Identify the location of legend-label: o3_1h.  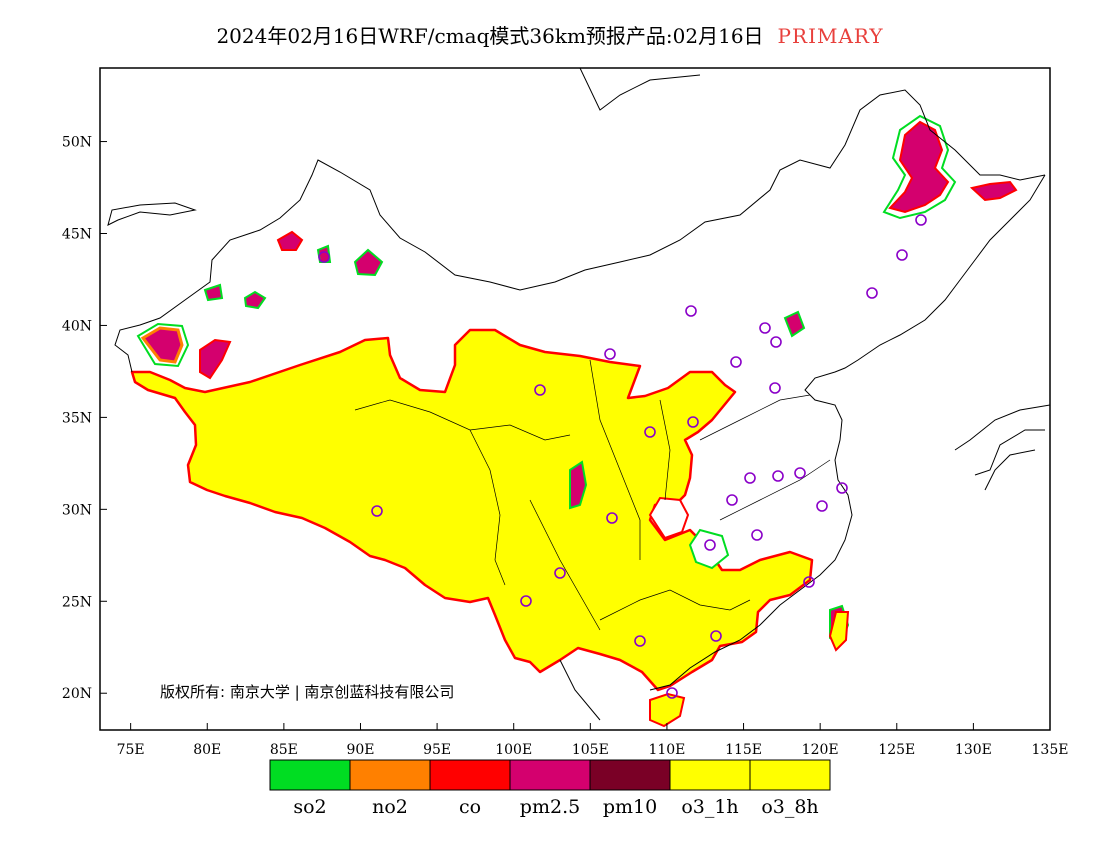
(709, 807).